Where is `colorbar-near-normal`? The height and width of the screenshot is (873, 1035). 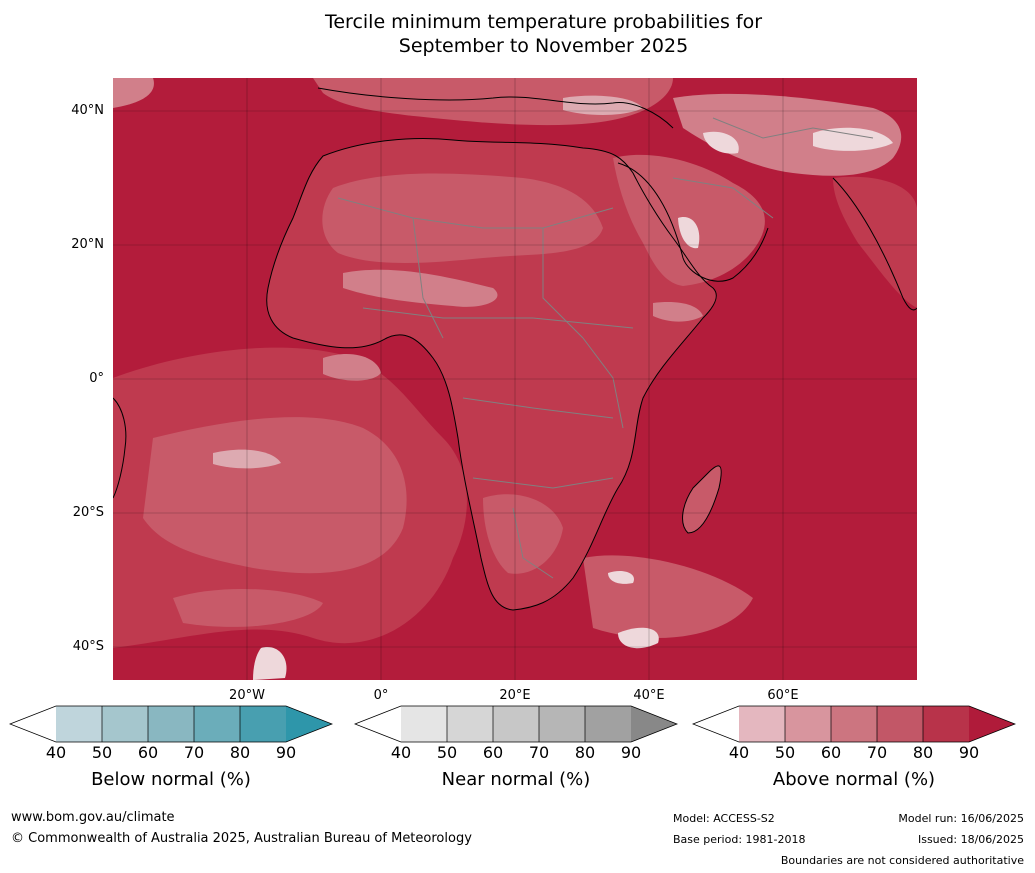 colorbar-near-normal is located at coordinates (516, 724).